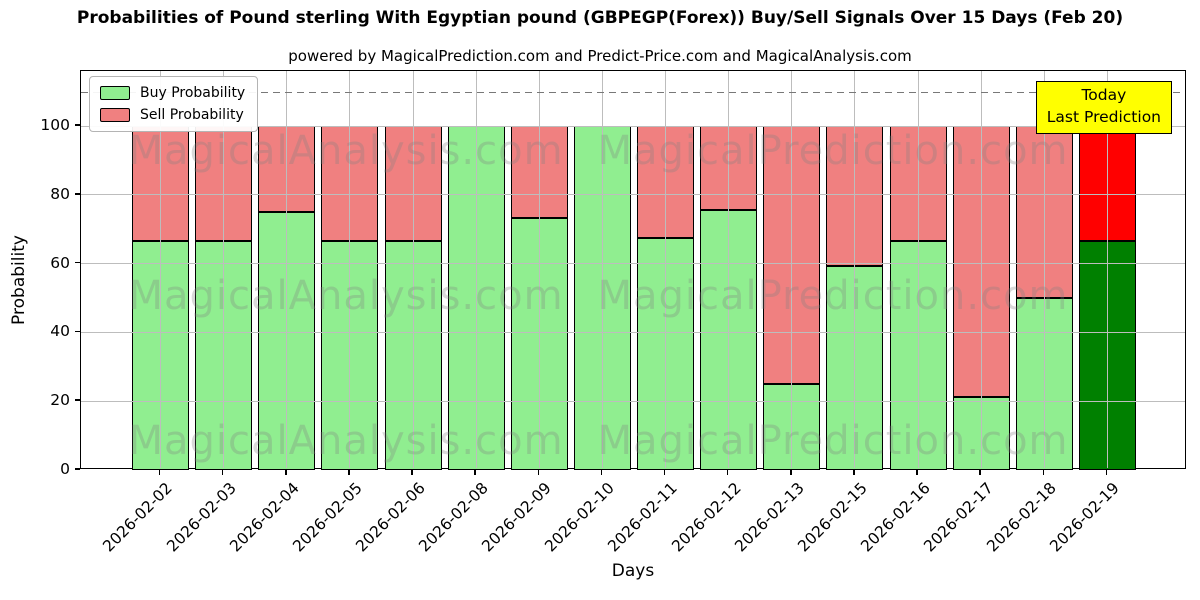  I want to click on legend-item-sell: Sell Probability, so click(172, 115).